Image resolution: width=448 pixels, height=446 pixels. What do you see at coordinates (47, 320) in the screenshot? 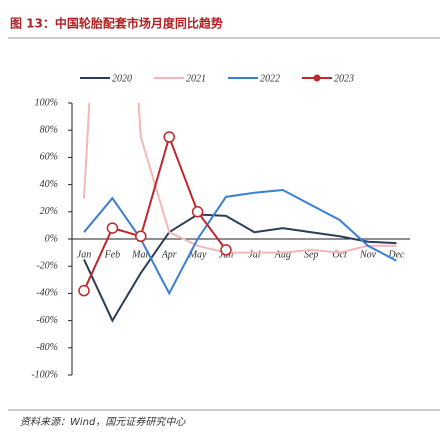
I see `y-tick-label: -60%` at bounding box center [47, 320].